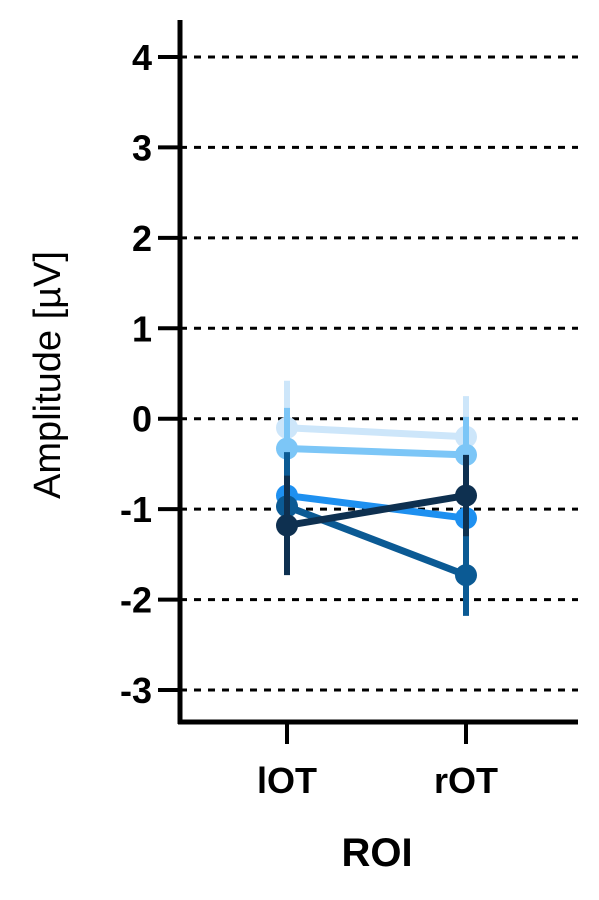  I want to click on series-group, so click(376, 498).